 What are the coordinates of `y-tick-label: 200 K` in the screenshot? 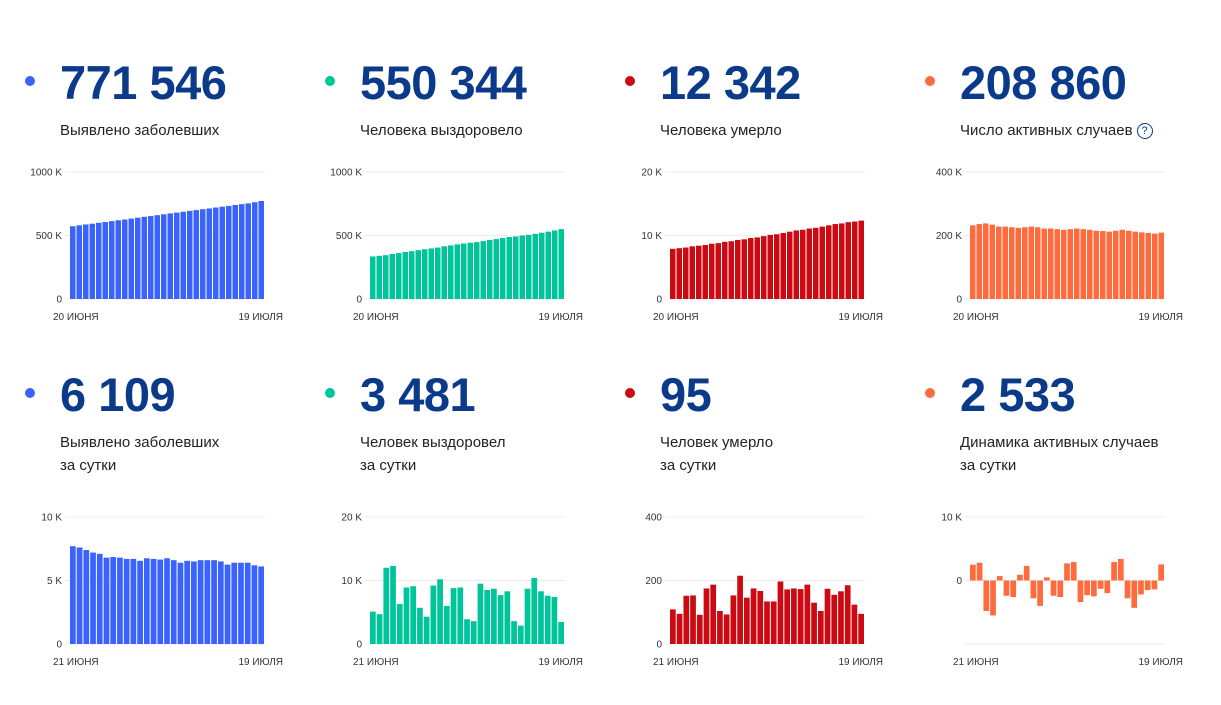 It's located at (949, 236).